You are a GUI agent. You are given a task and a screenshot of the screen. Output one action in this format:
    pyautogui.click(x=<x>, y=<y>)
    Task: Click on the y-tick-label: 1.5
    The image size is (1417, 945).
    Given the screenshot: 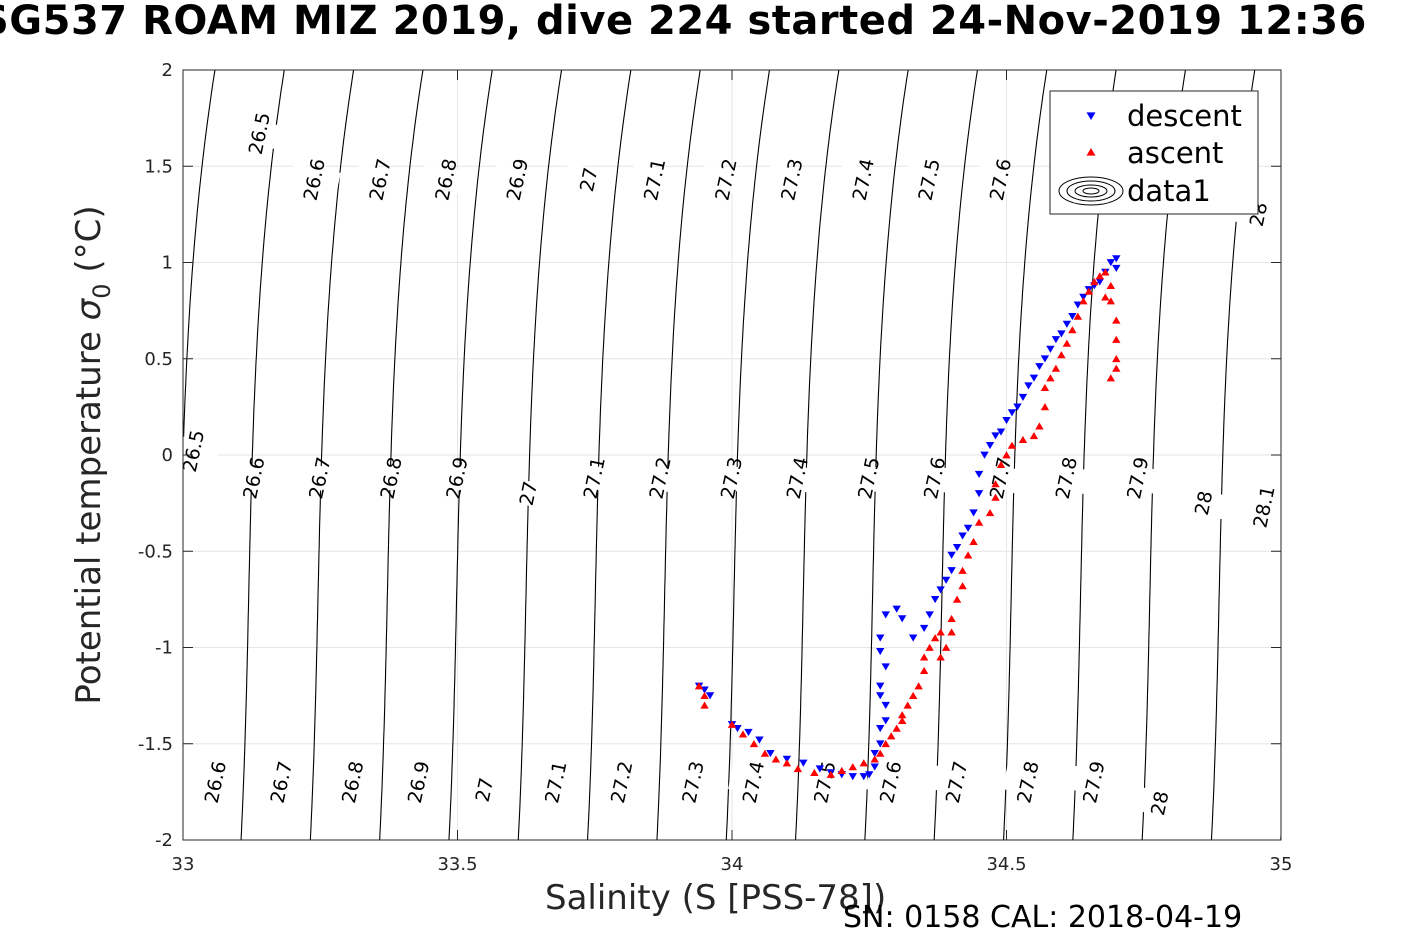 What is the action you would take?
    pyautogui.click(x=158, y=166)
    